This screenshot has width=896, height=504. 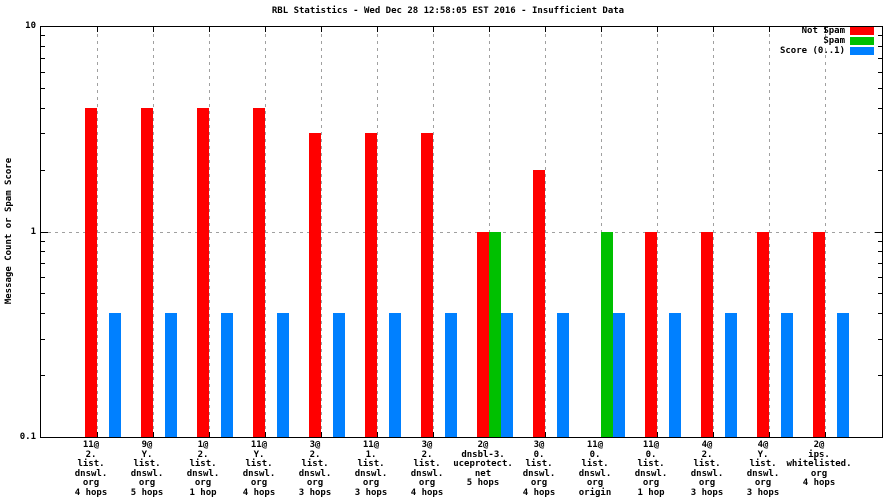 What do you see at coordinates (371, 469) in the screenshot?
I see `x-axis-label: 11@ 1. list. dnswl. org 3 hops` at bounding box center [371, 469].